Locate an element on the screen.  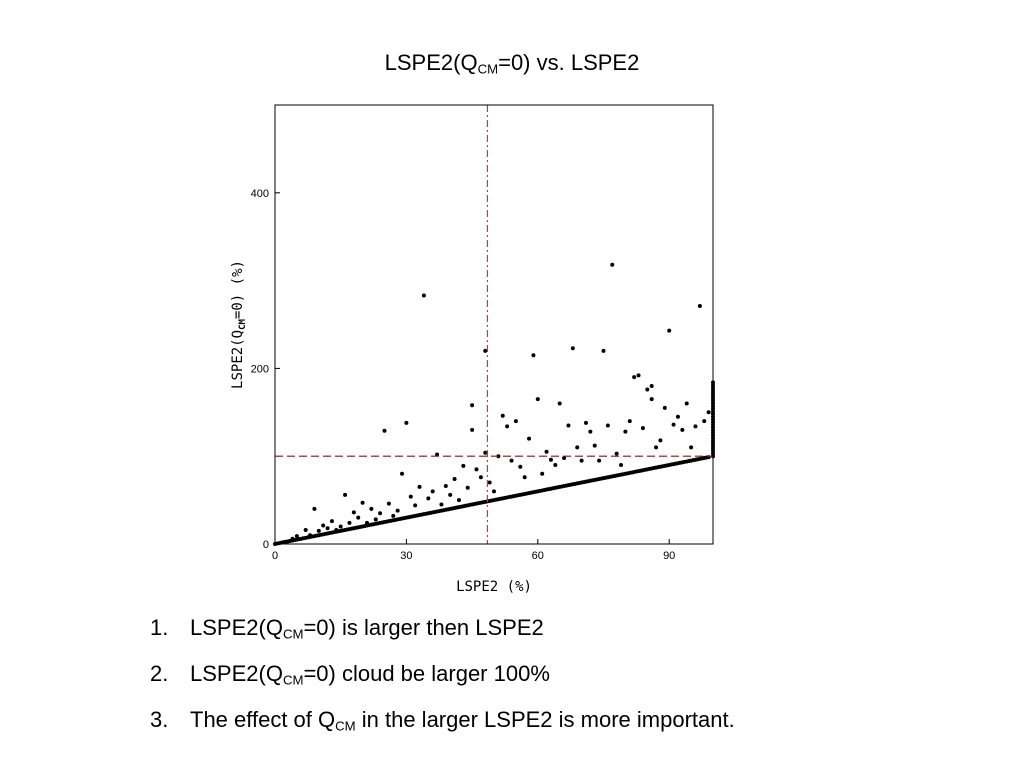
note-item: 2. LSPE2(QCM=0) cloud be larger 100% is located at coordinates (350, 674).